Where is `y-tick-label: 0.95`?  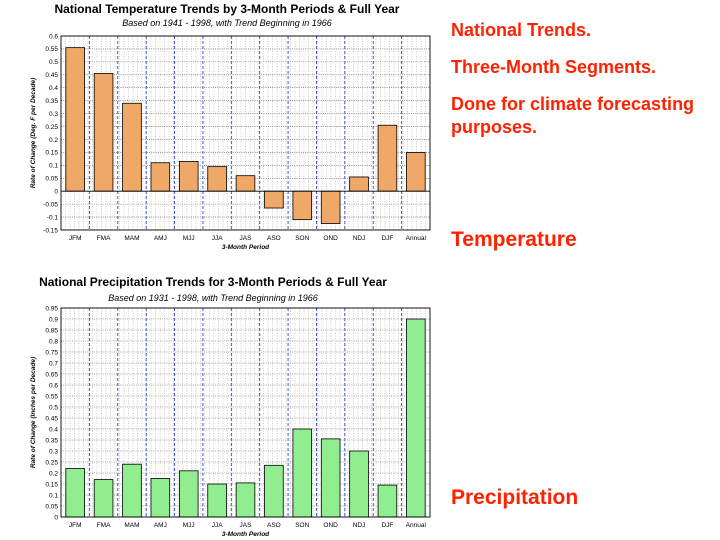
y-tick-label: 0.95 is located at coordinates (51, 308).